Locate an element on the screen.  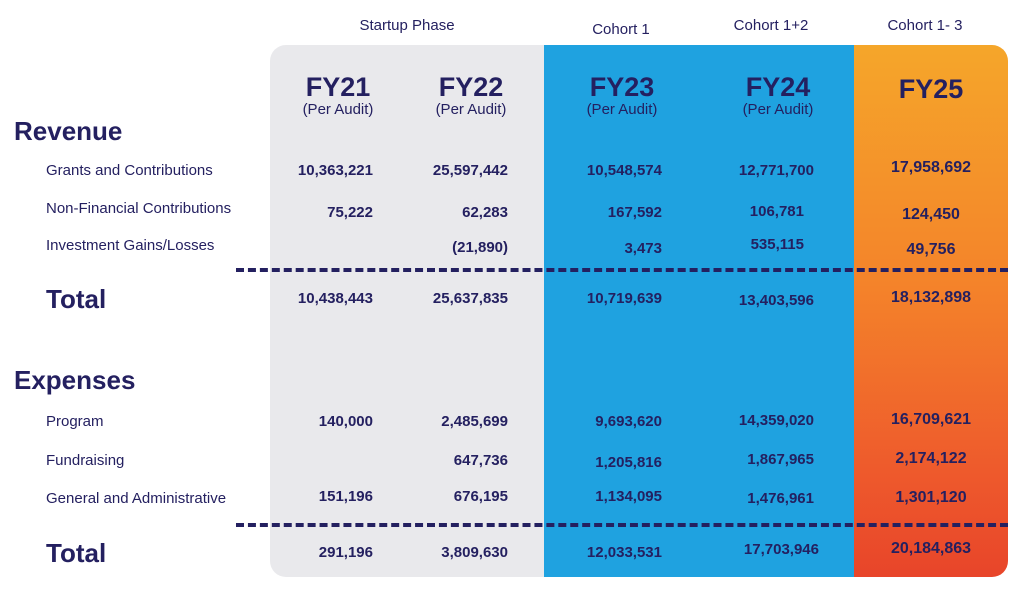
total-value: 3,809,630 is located at coordinates (474, 552).